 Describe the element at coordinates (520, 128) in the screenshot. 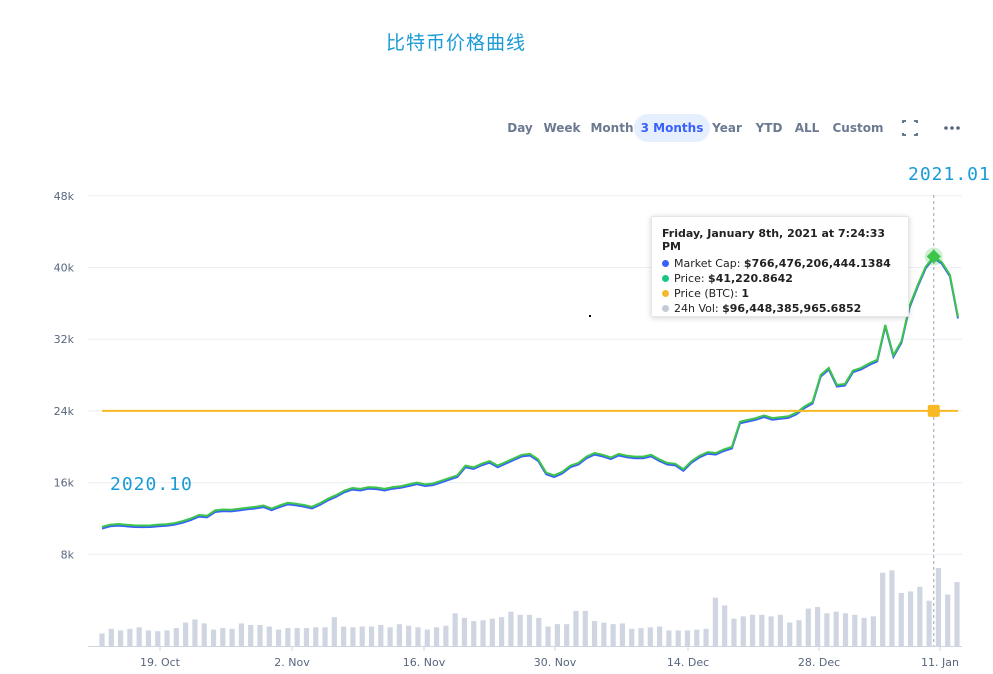

I see `range-button-day: Day` at that location.